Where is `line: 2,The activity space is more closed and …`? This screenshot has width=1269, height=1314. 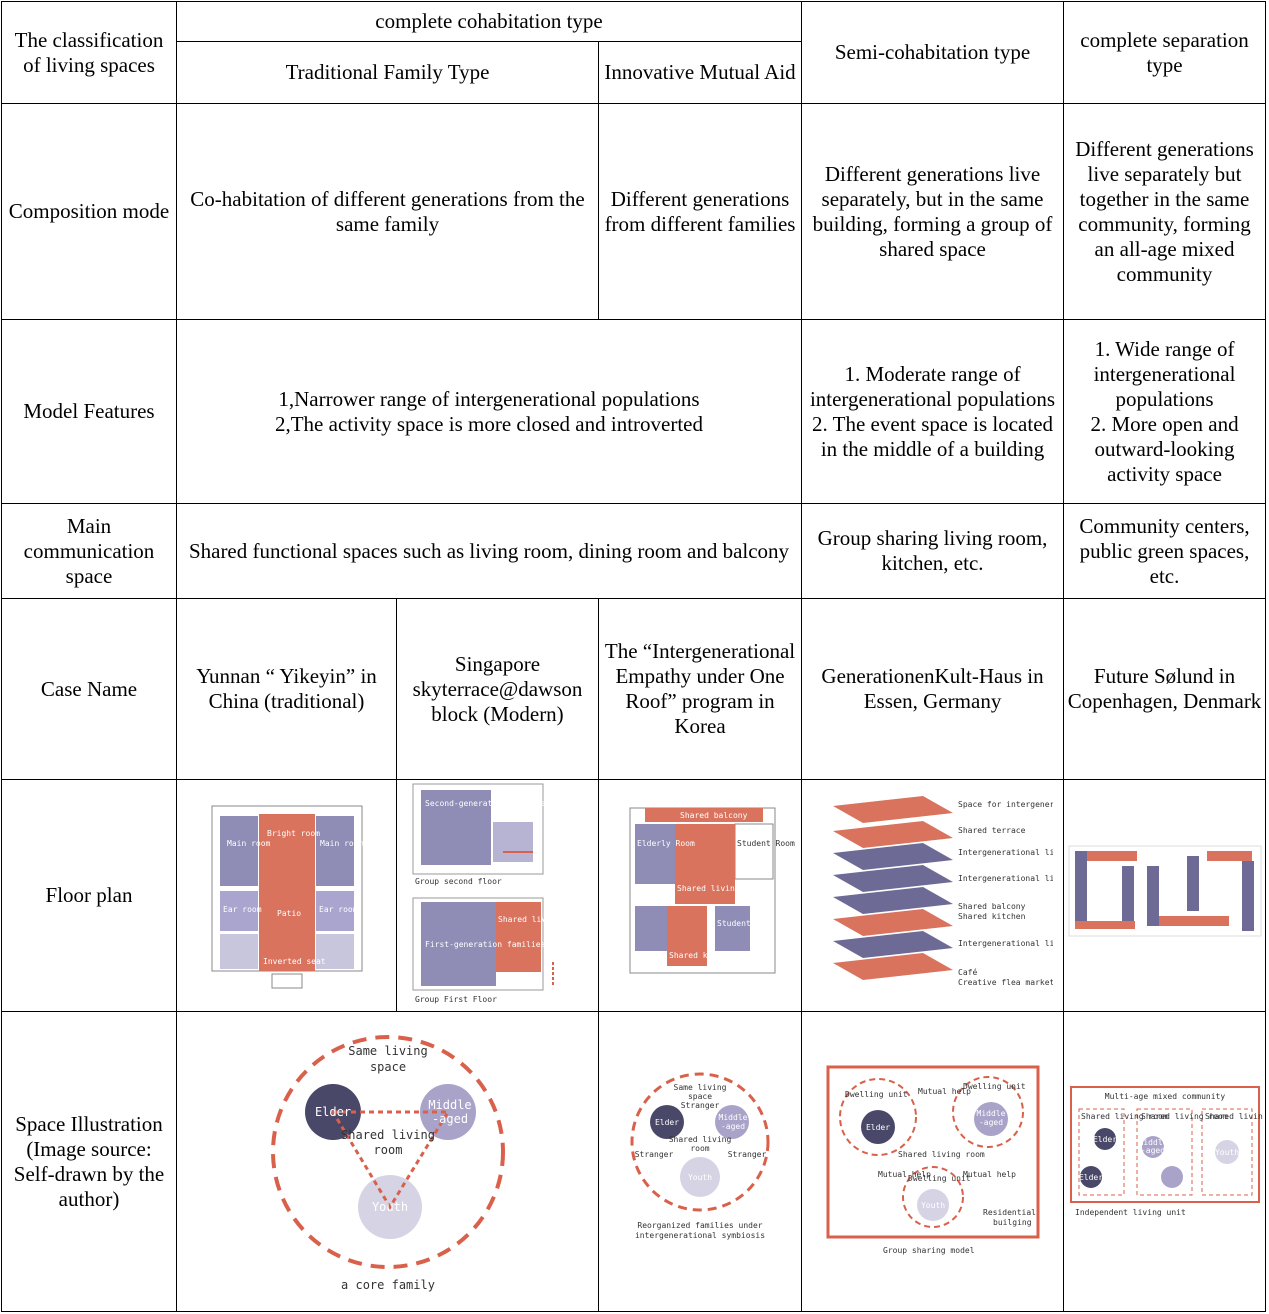 line: 2,The activity space is more closed and … is located at coordinates (489, 423).